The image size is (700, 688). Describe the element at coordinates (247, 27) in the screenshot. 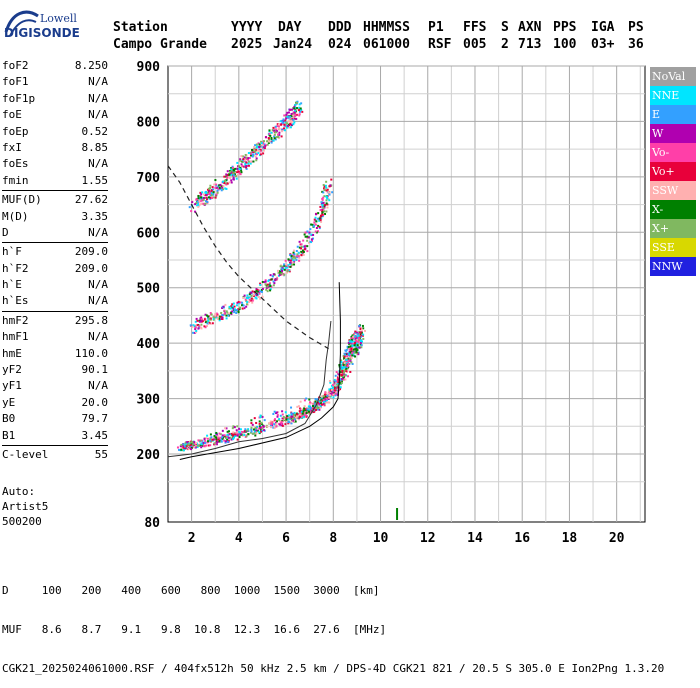

I see `header-label: YYYY` at that location.